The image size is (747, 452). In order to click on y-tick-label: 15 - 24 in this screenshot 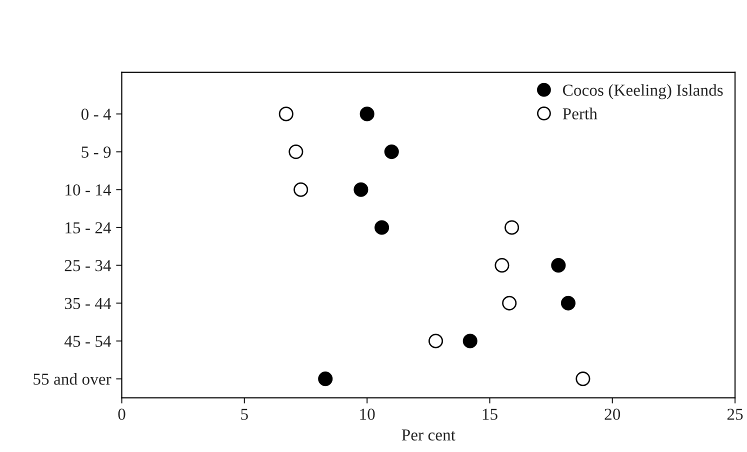, I will do `click(89, 228)`.